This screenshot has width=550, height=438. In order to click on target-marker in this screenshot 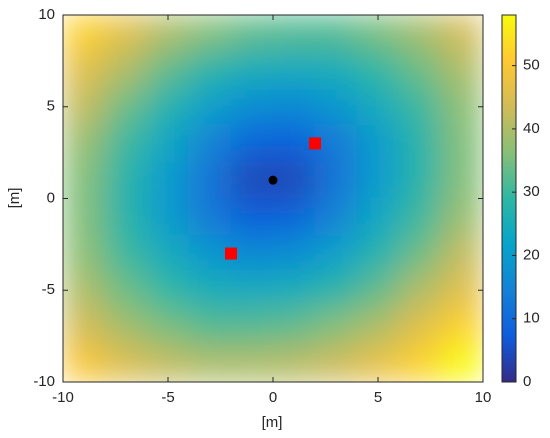, I will do `click(273, 180)`.